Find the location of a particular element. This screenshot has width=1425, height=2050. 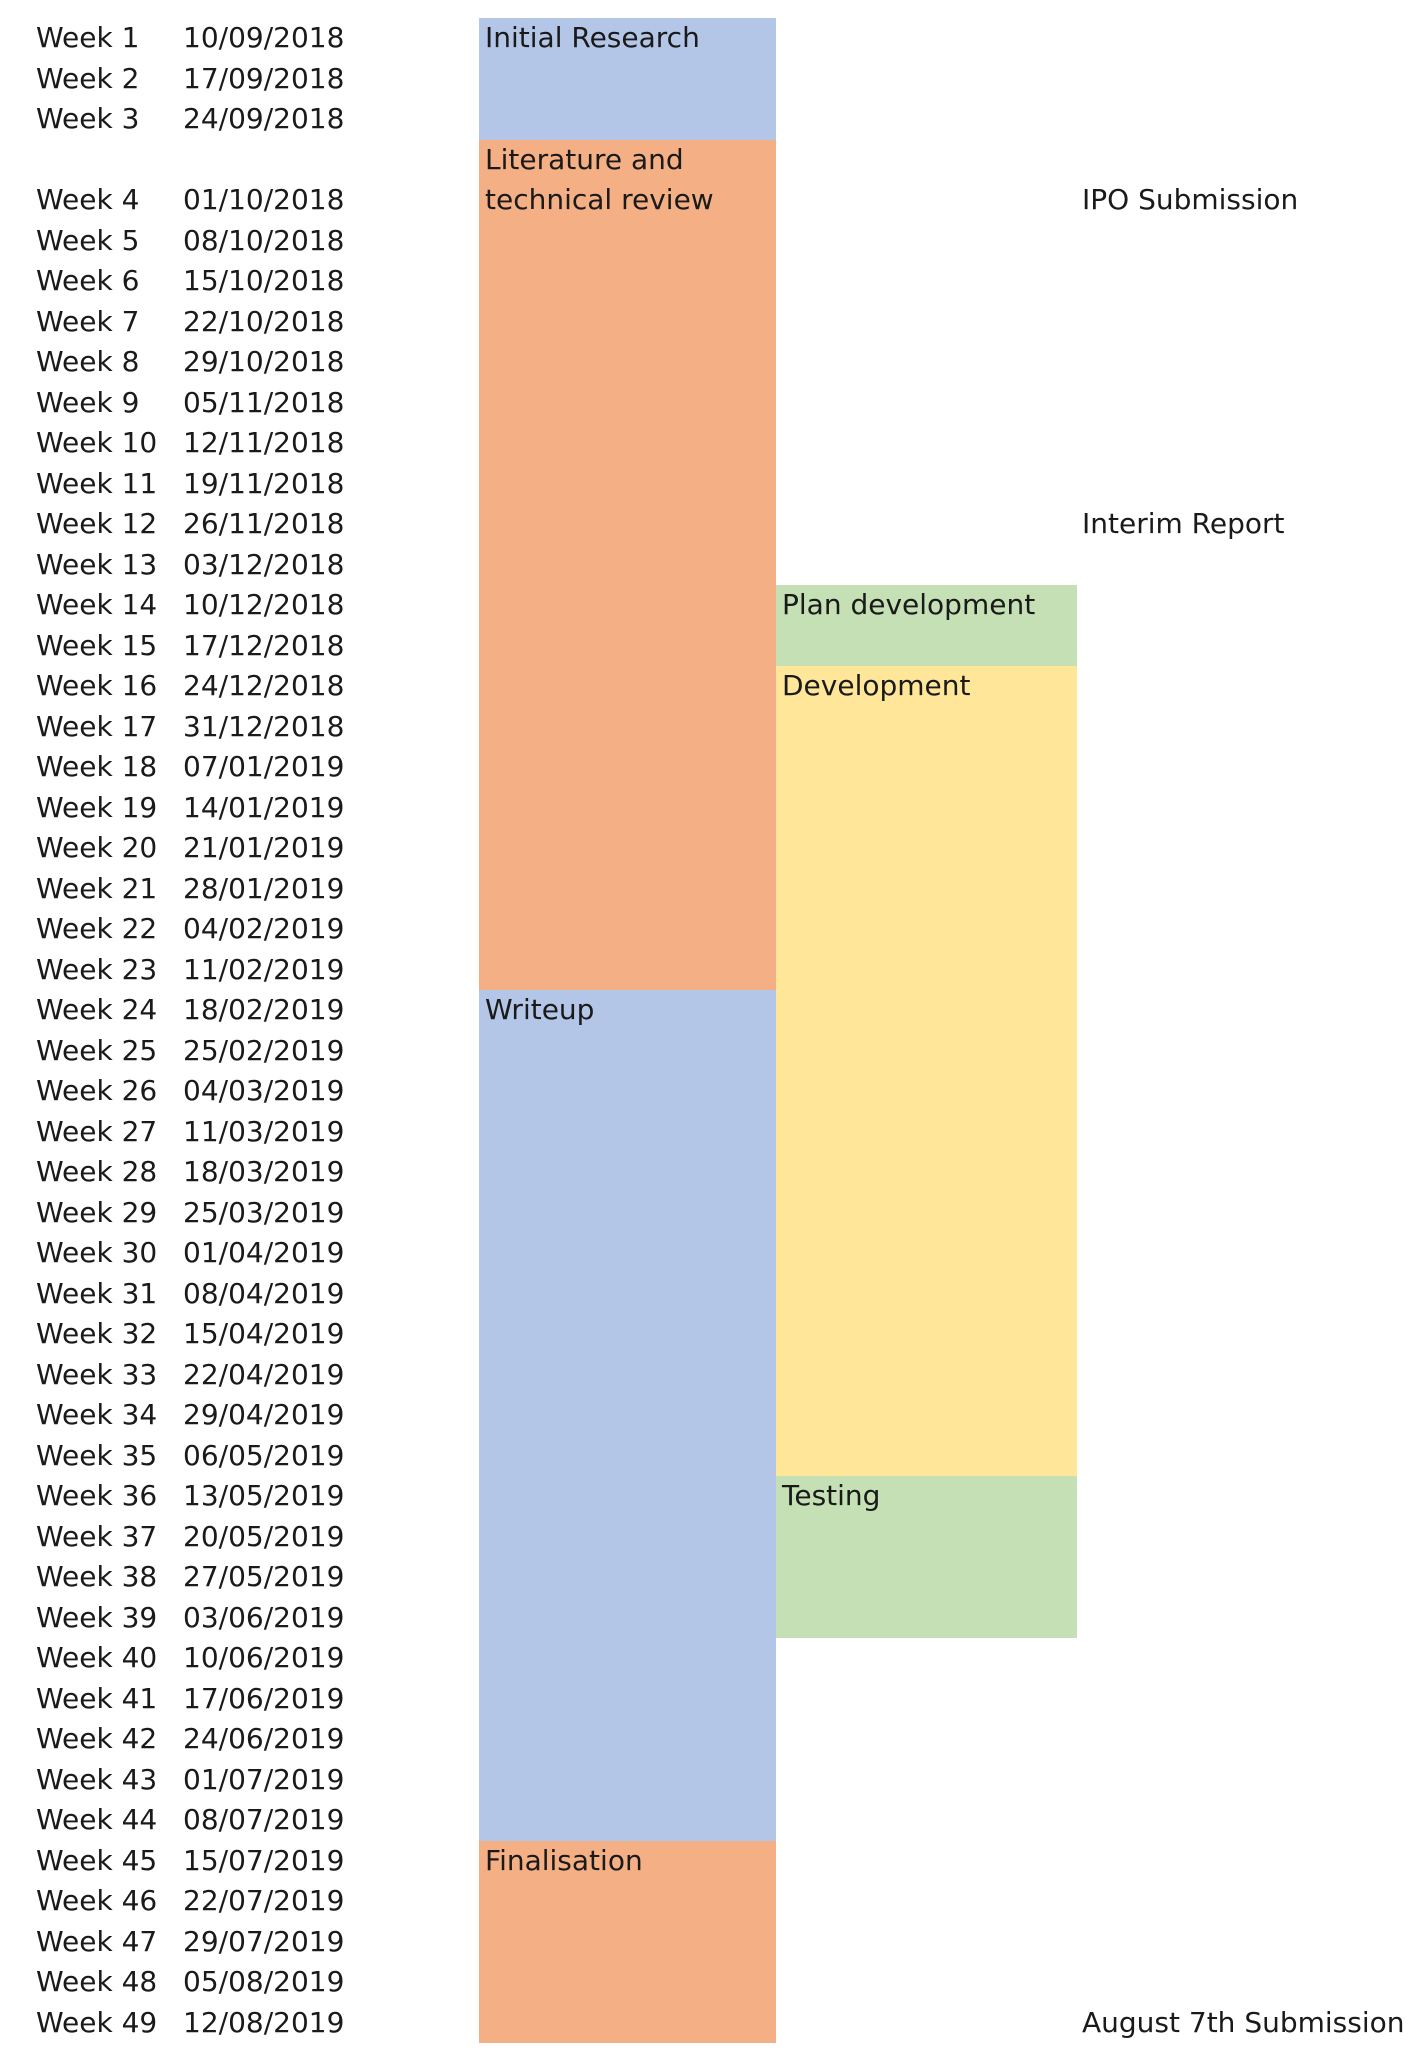

week-label: Week 5 is located at coordinates (88, 240).